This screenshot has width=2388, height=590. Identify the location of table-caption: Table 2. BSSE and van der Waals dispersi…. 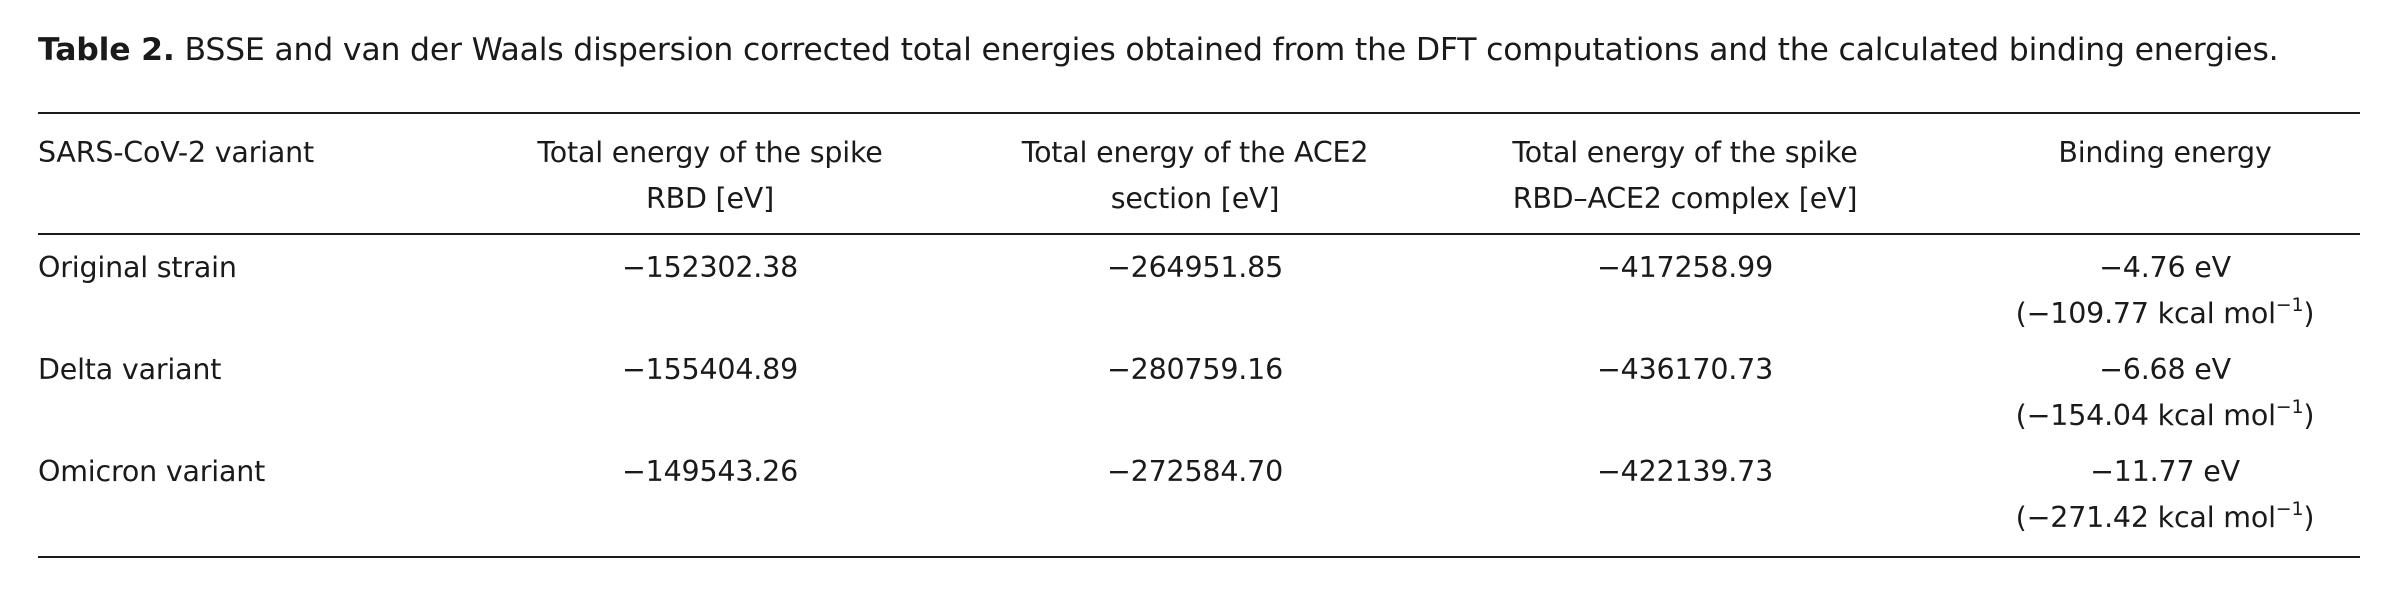
(1198, 50).